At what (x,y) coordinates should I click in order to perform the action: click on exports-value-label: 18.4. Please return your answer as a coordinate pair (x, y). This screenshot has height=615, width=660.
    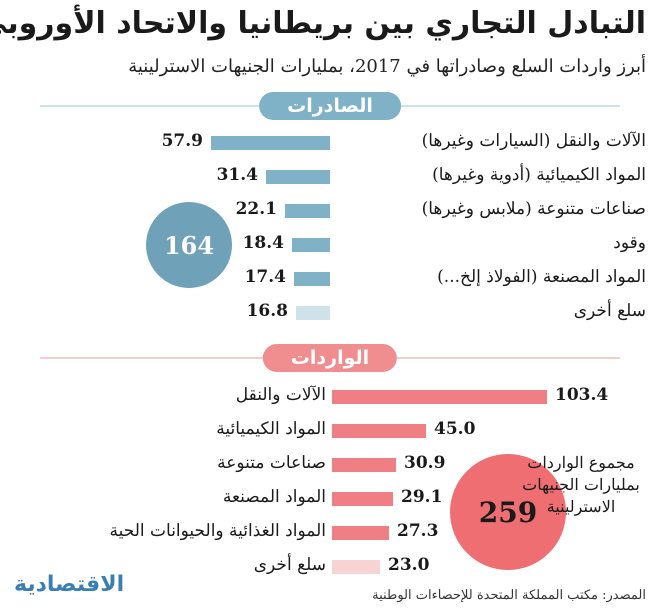
    Looking at the image, I should click on (263, 243).